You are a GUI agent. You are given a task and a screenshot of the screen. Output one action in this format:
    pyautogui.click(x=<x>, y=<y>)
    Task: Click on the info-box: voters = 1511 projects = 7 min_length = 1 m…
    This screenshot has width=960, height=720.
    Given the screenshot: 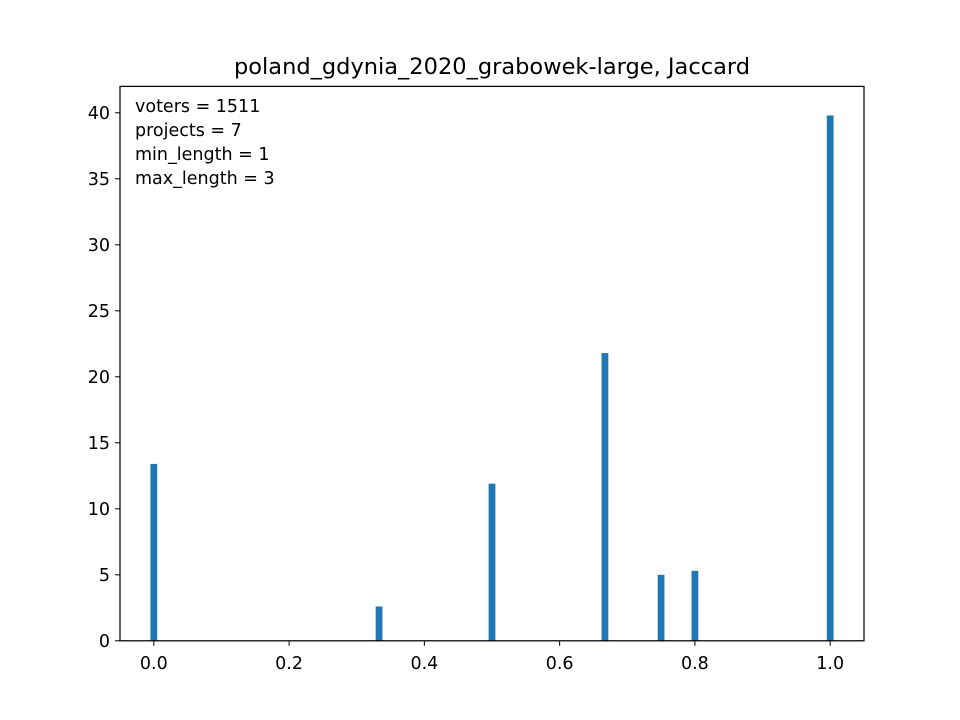 What is the action you would take?
    pyautogui.click(x=205, y=143)
    